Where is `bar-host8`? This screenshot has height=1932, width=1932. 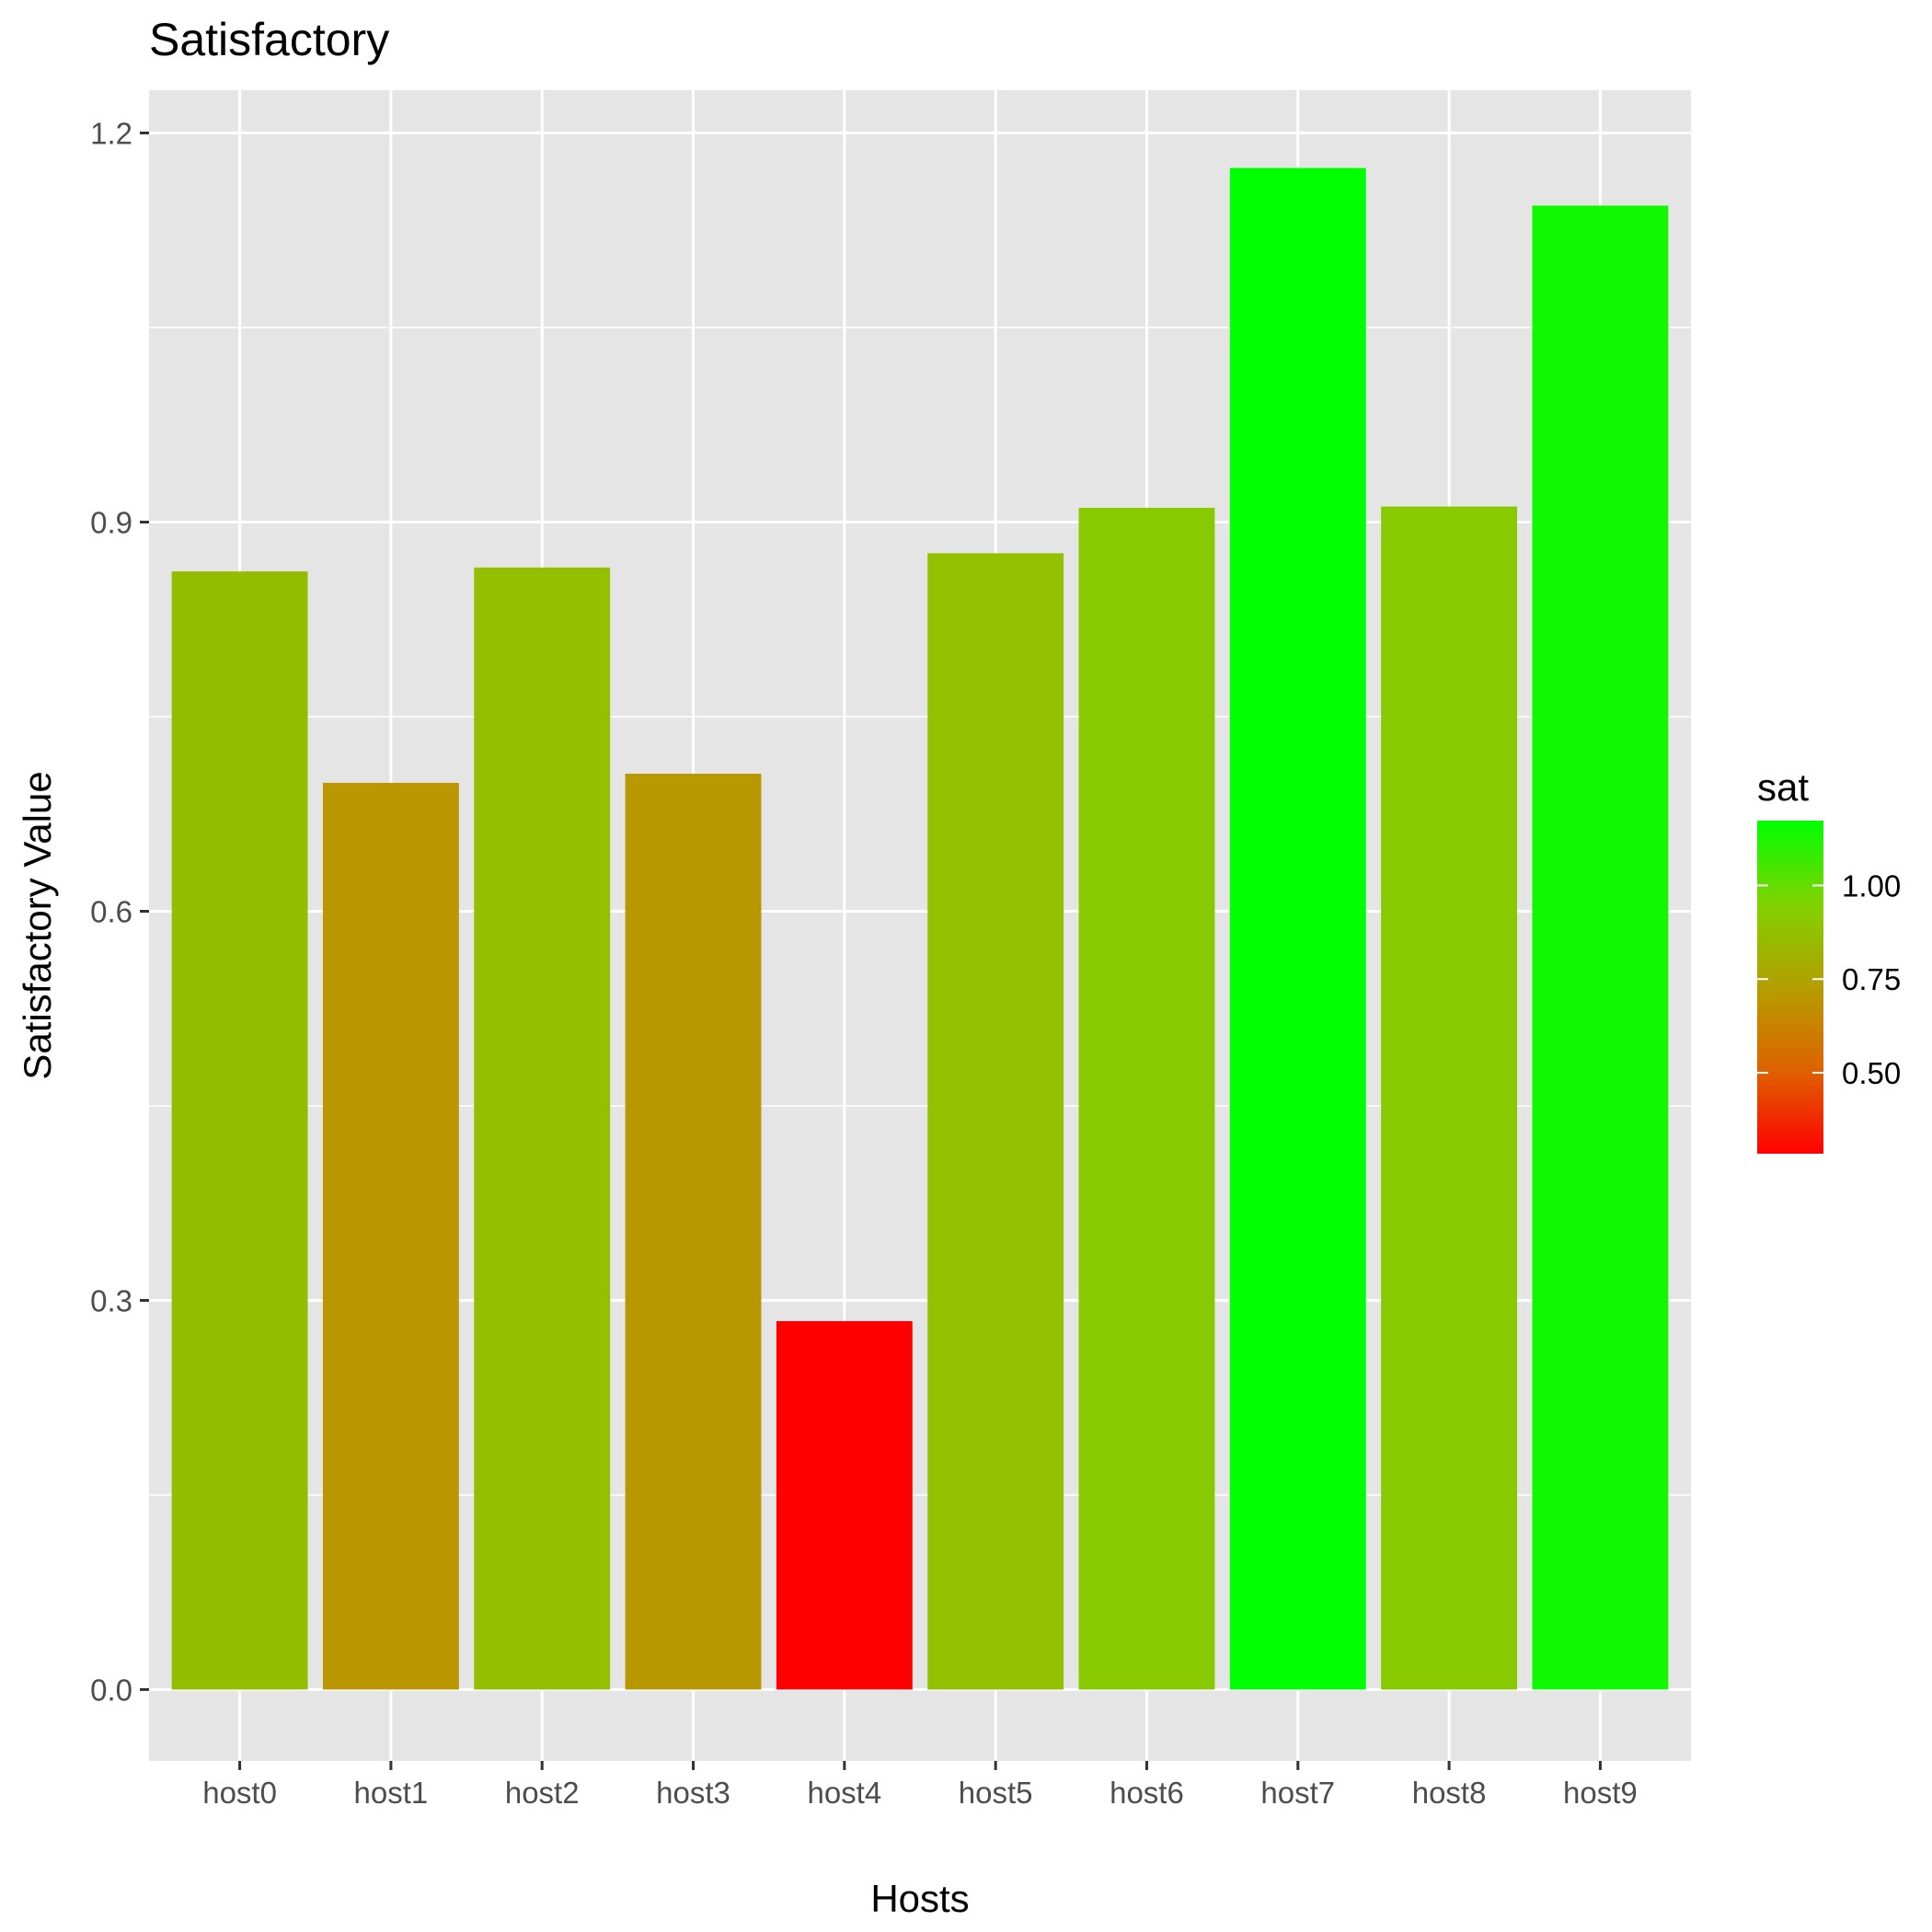 bar-host8 is located at coordinates (1449, 1098).